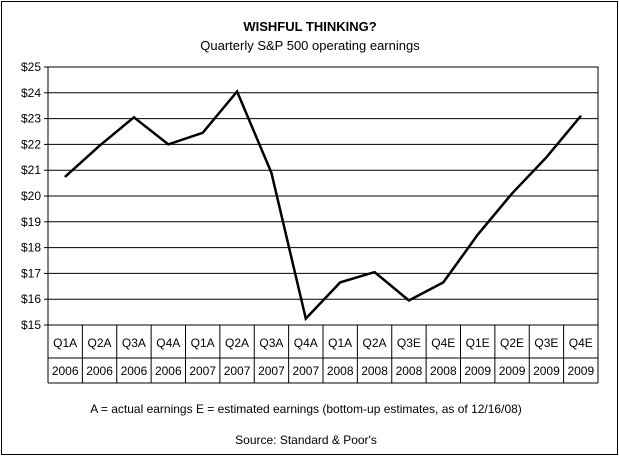  I want to click on y-tick-label: $20, so click(31, 196).